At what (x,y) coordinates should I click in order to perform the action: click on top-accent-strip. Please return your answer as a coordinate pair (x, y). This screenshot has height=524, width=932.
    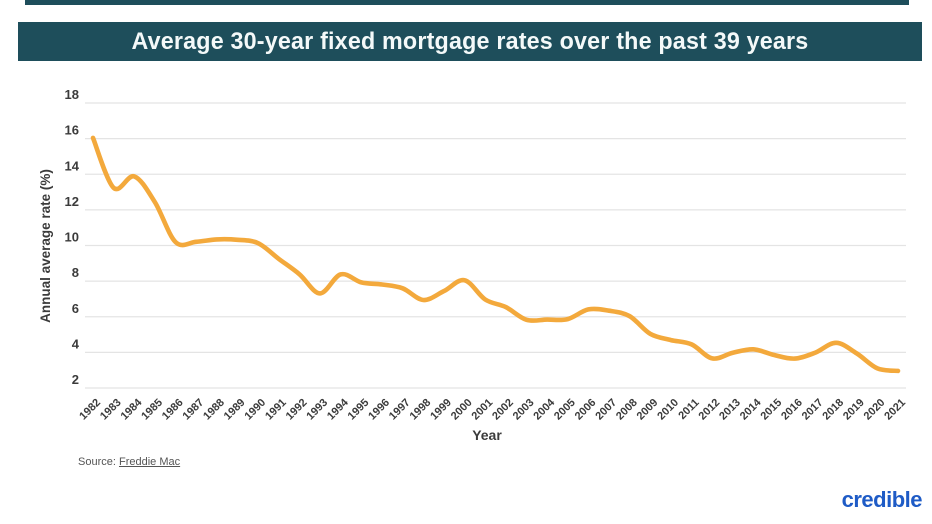
    Looking at the image, I should click on (467, 2).